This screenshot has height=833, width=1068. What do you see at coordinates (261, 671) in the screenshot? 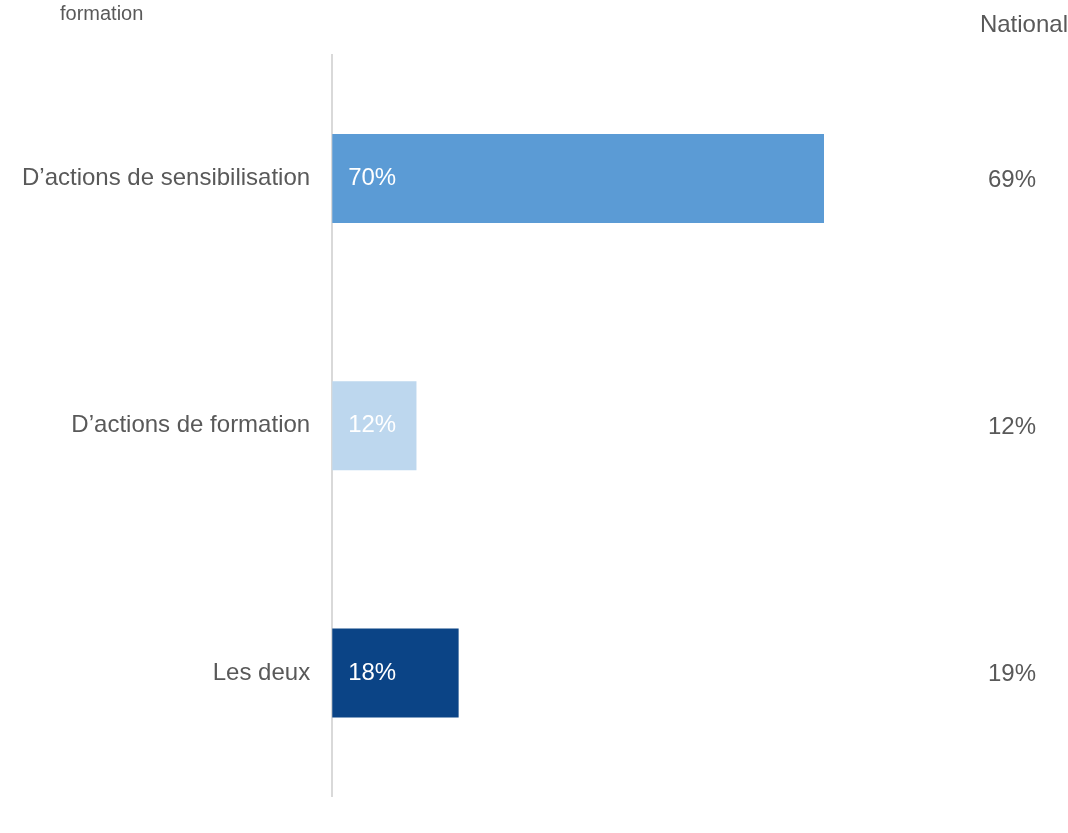
I see `y-tick-label: Les deux` at bounding box center [261, 671].